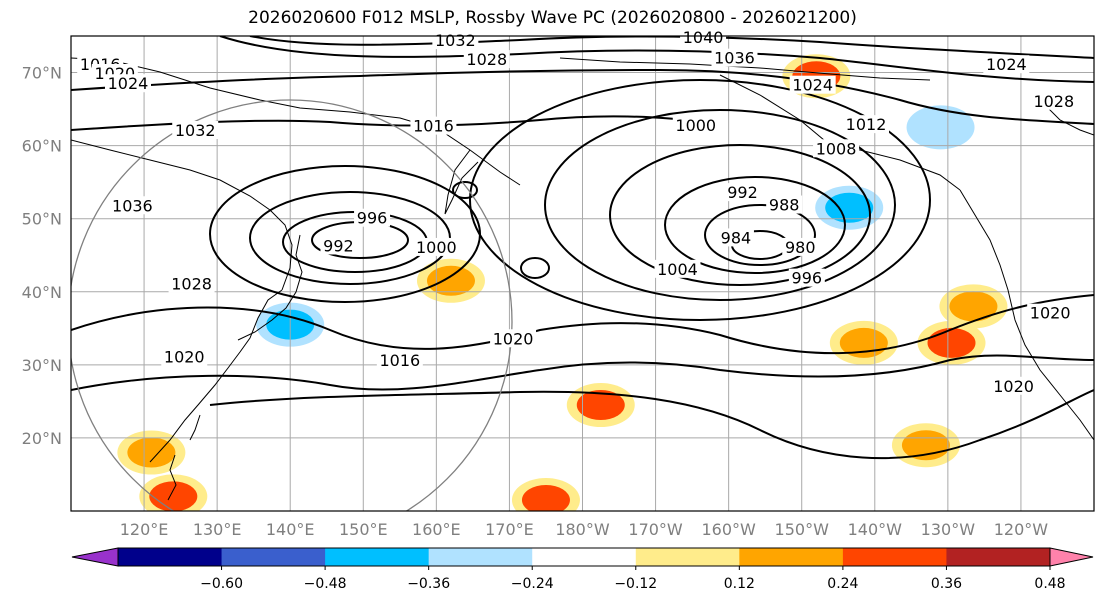 The image size is (1105, 604). Describe the element at coordinates (42, 438) in the screenshot. I see `lat-label: 20°N` at that location.